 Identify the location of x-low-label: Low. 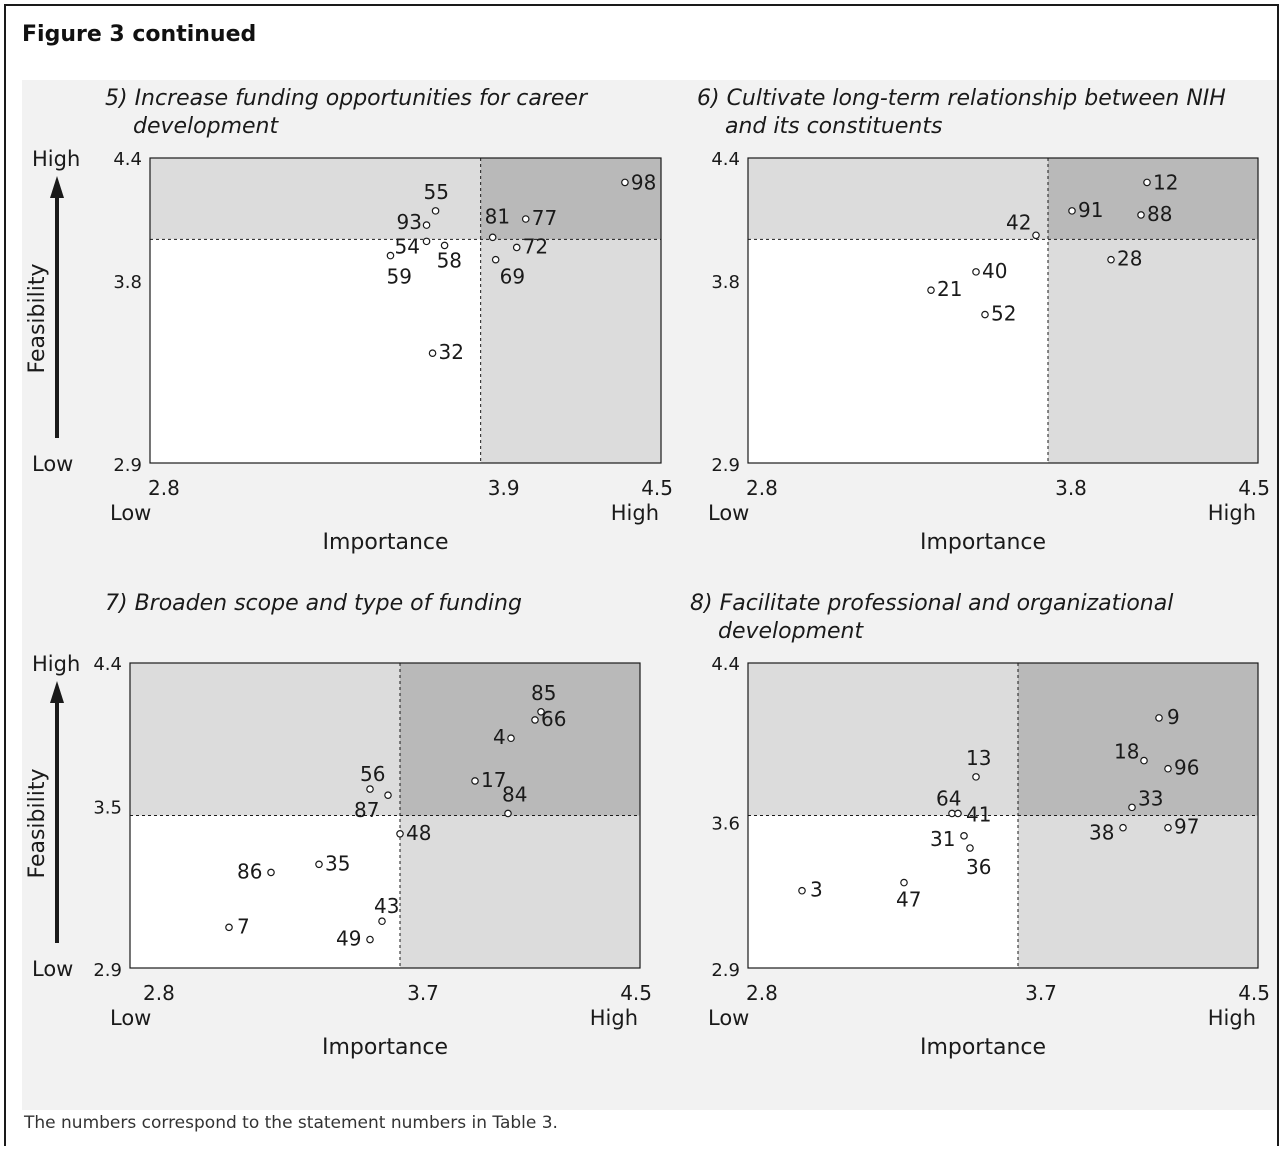
(728, 1018).